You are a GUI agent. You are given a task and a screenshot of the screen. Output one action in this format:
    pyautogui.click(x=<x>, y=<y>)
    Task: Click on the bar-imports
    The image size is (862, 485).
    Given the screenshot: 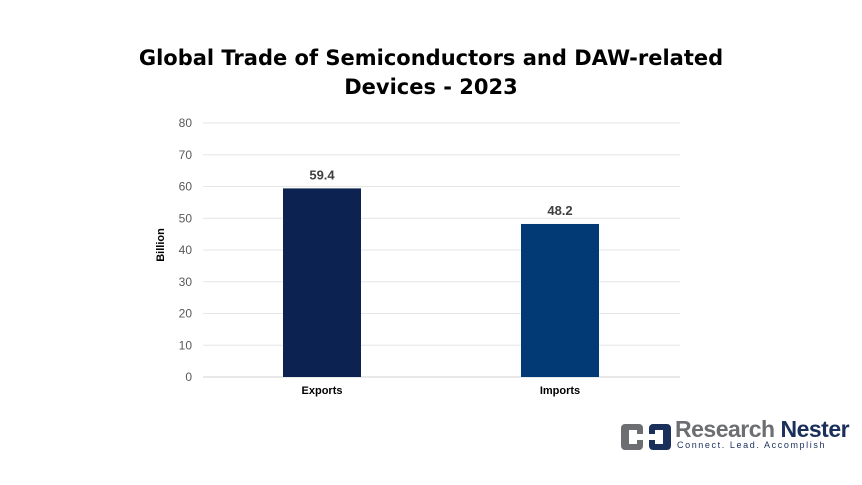 What is the action you would take?
    pyautogui.click(x=560, y=300)
    